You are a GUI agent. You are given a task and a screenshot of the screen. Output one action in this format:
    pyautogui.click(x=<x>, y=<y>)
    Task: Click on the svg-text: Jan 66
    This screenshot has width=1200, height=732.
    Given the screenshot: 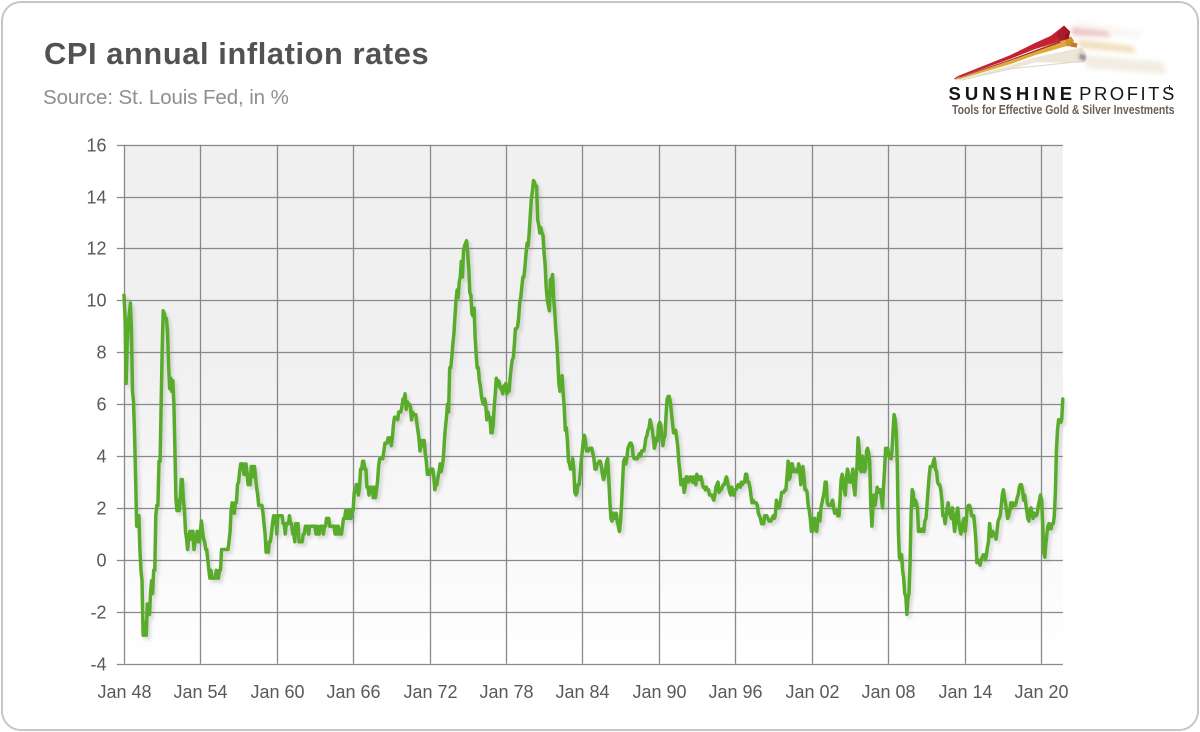 What is the action you would take?
    pyautogui.click(x=353, y=692)
    